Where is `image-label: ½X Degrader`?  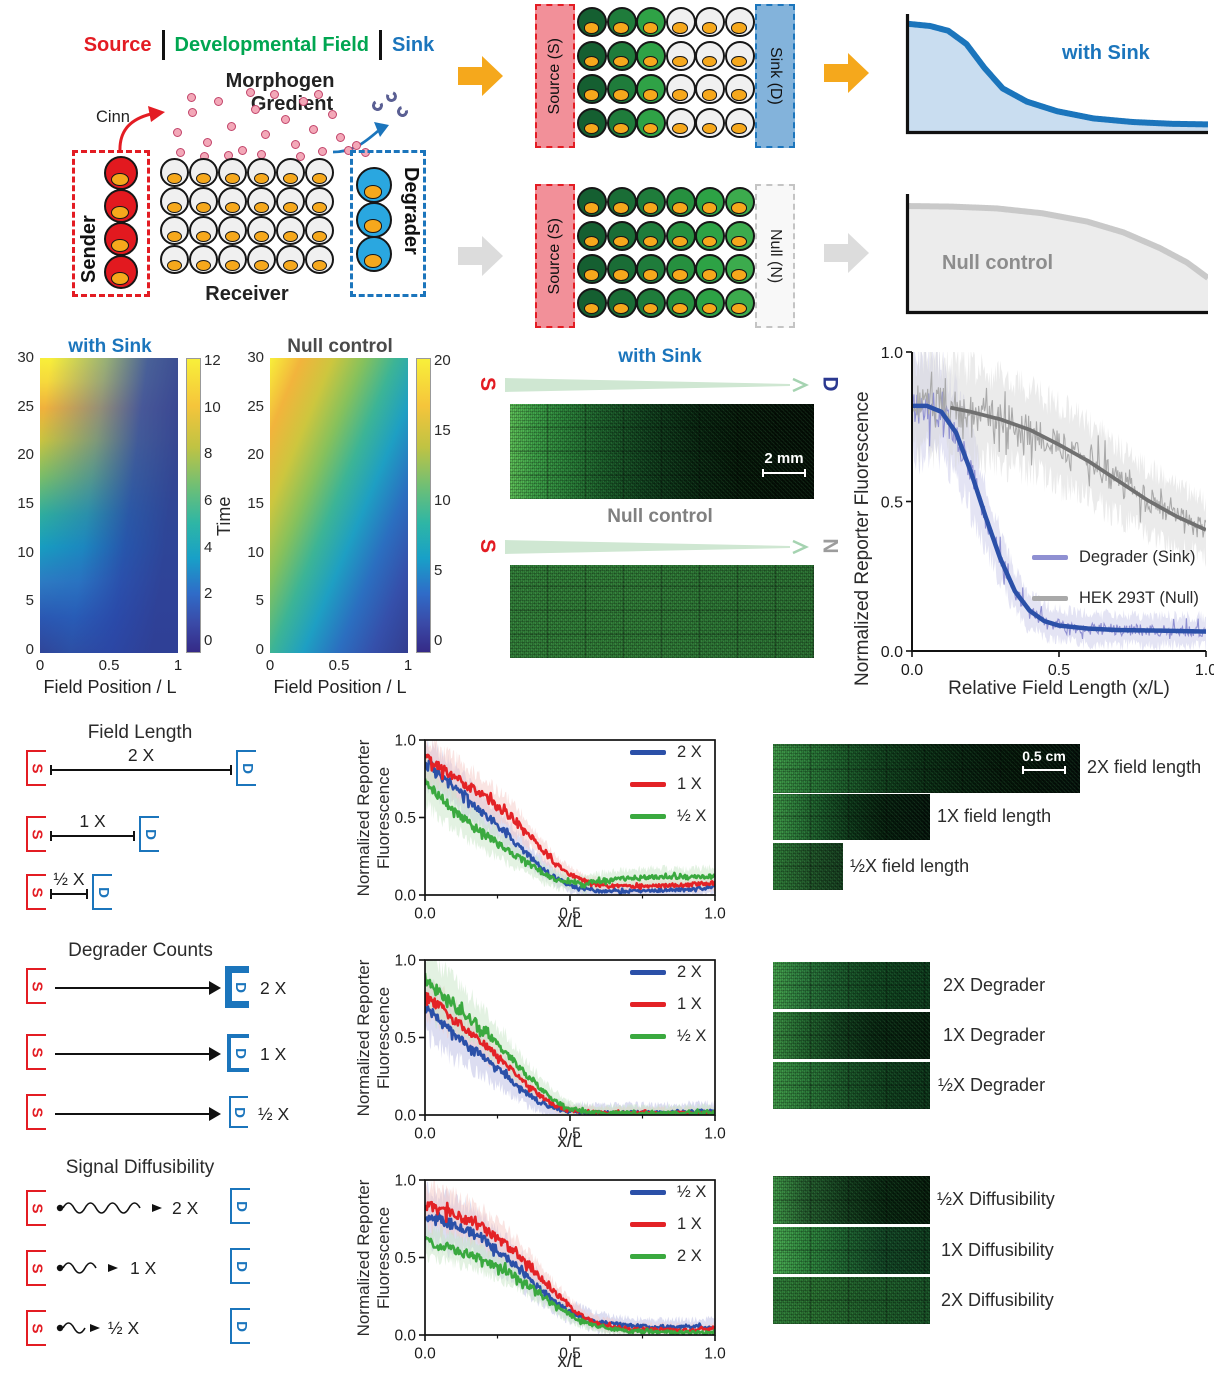 image-label: ½X Degrader is located at coordinates (992, 1085).